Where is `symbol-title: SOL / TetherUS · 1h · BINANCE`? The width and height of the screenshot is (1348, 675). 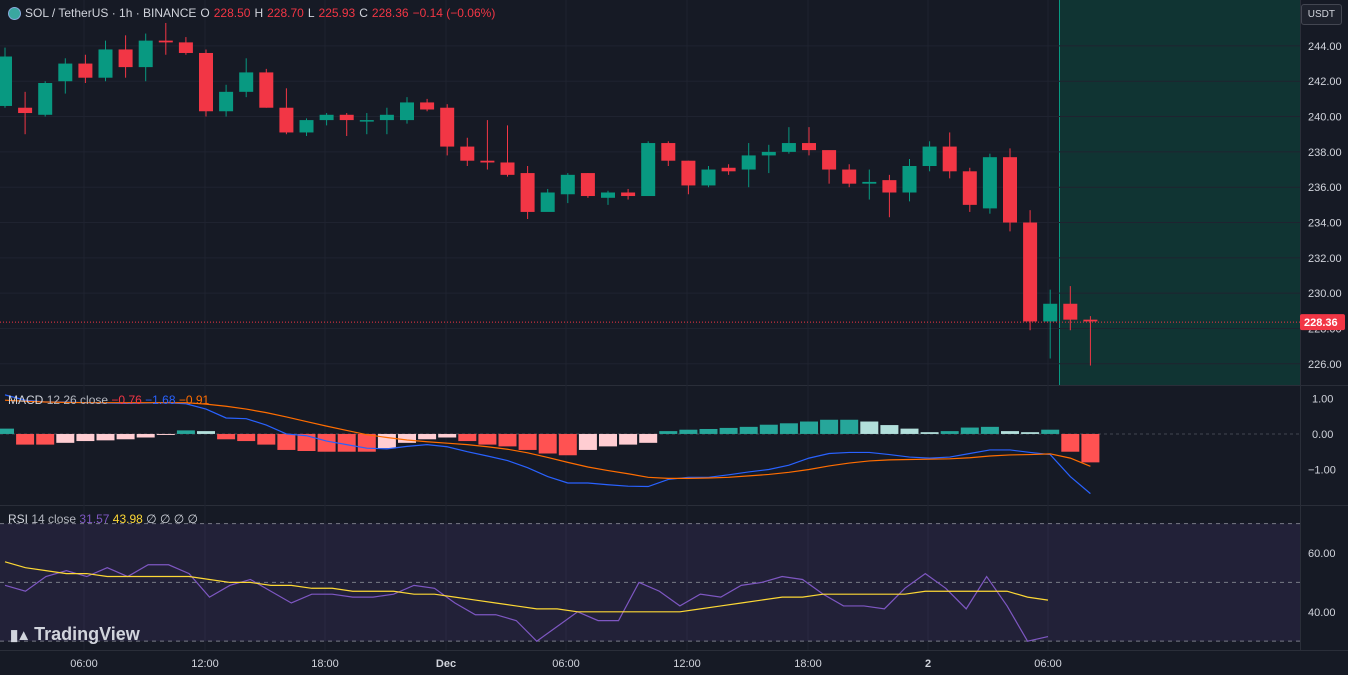
symbol-title: SOL / TetherUS · 1h · BINANCE is located at coordinates (111, 13).